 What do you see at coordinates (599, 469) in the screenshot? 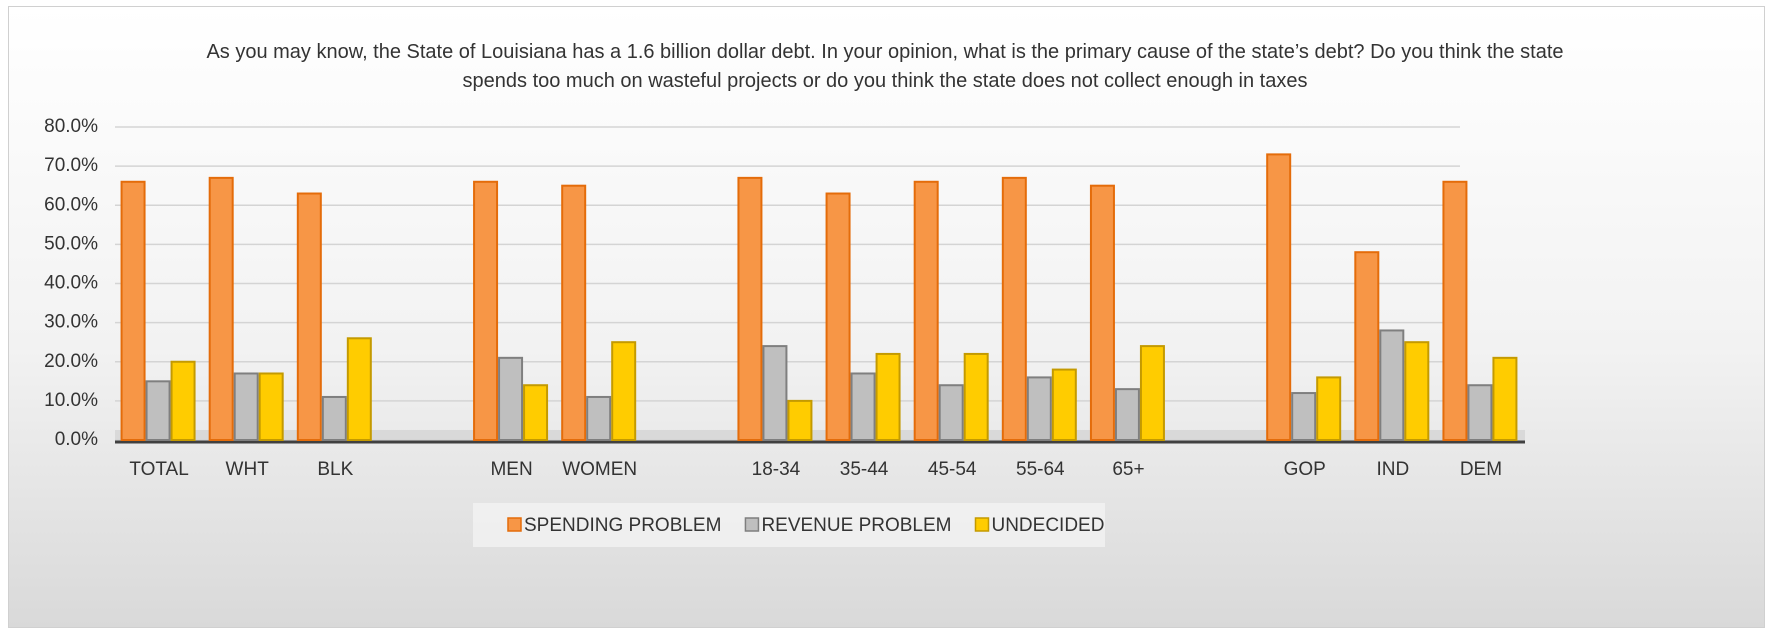
I see `x-tick-label: WOMEN` at bounding box center [599, 469].